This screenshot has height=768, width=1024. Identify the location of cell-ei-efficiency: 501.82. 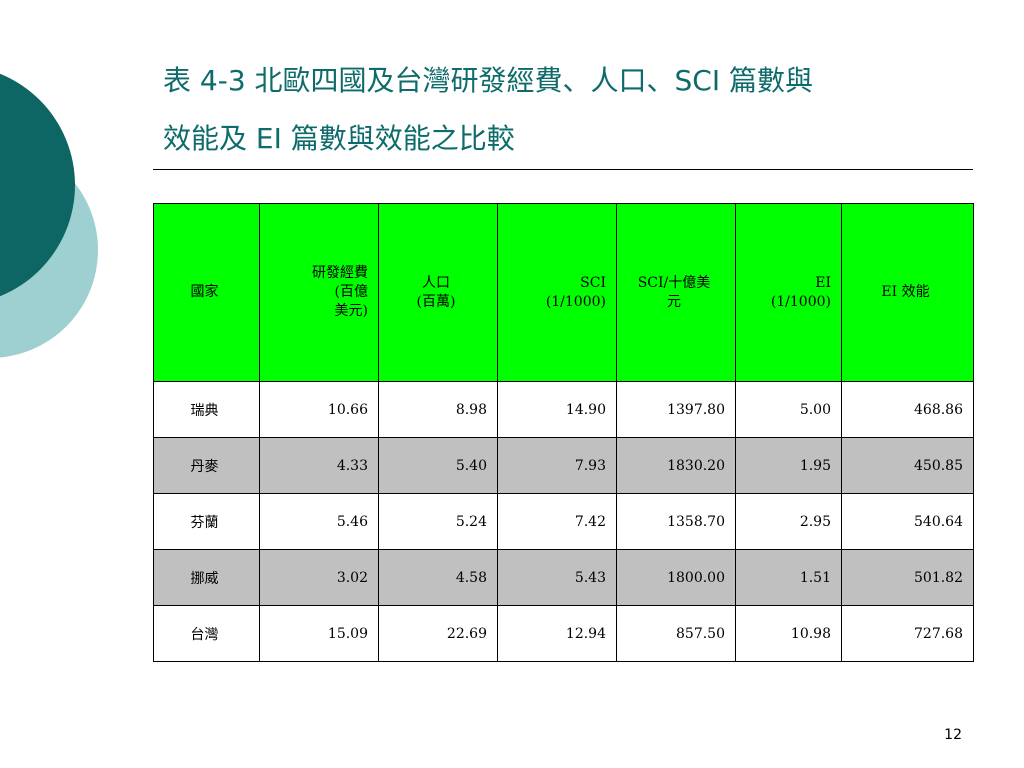
(907, 577).